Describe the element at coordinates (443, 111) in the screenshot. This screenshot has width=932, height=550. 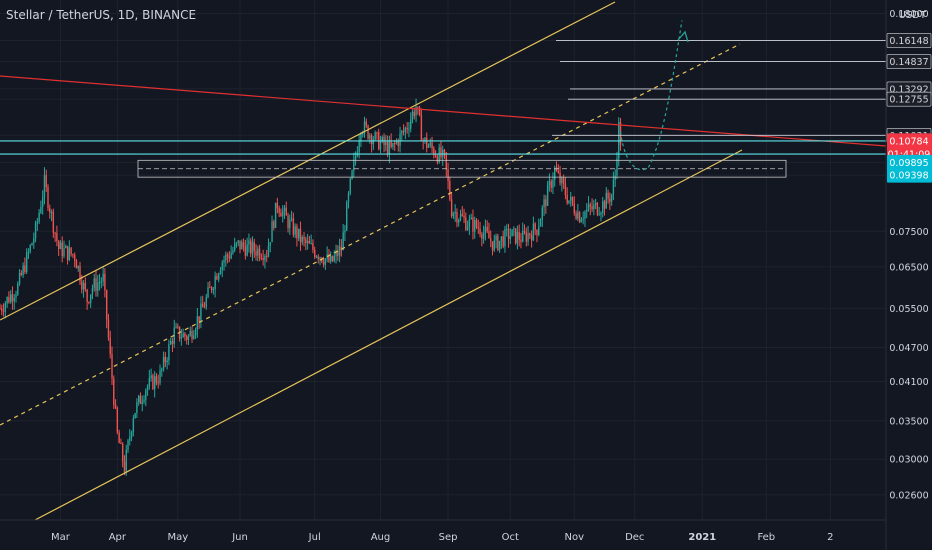
I see `resistance-line` at that location.